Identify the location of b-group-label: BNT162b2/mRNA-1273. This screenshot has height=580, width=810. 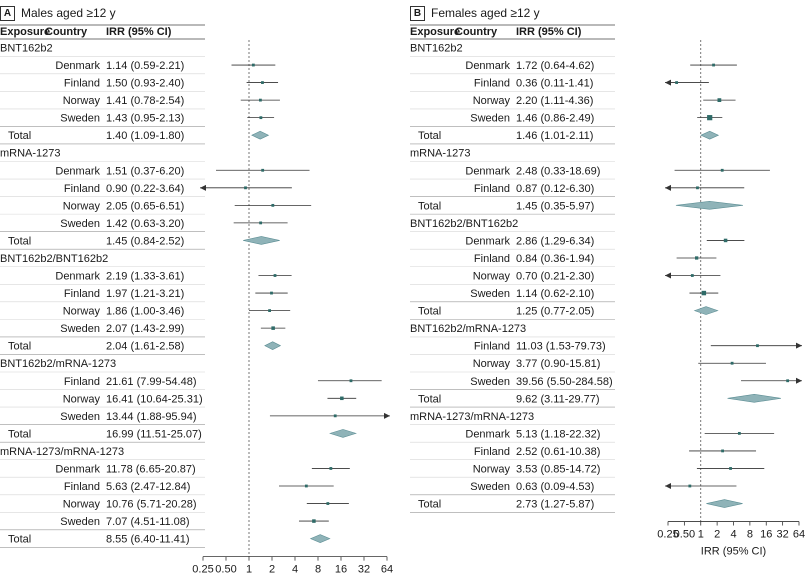
(468, 329).